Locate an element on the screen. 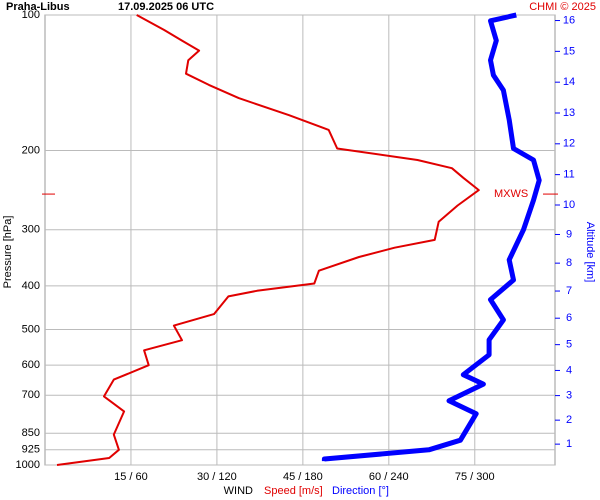  y2-tick-label: 3 is located at coordinates (569, 396).